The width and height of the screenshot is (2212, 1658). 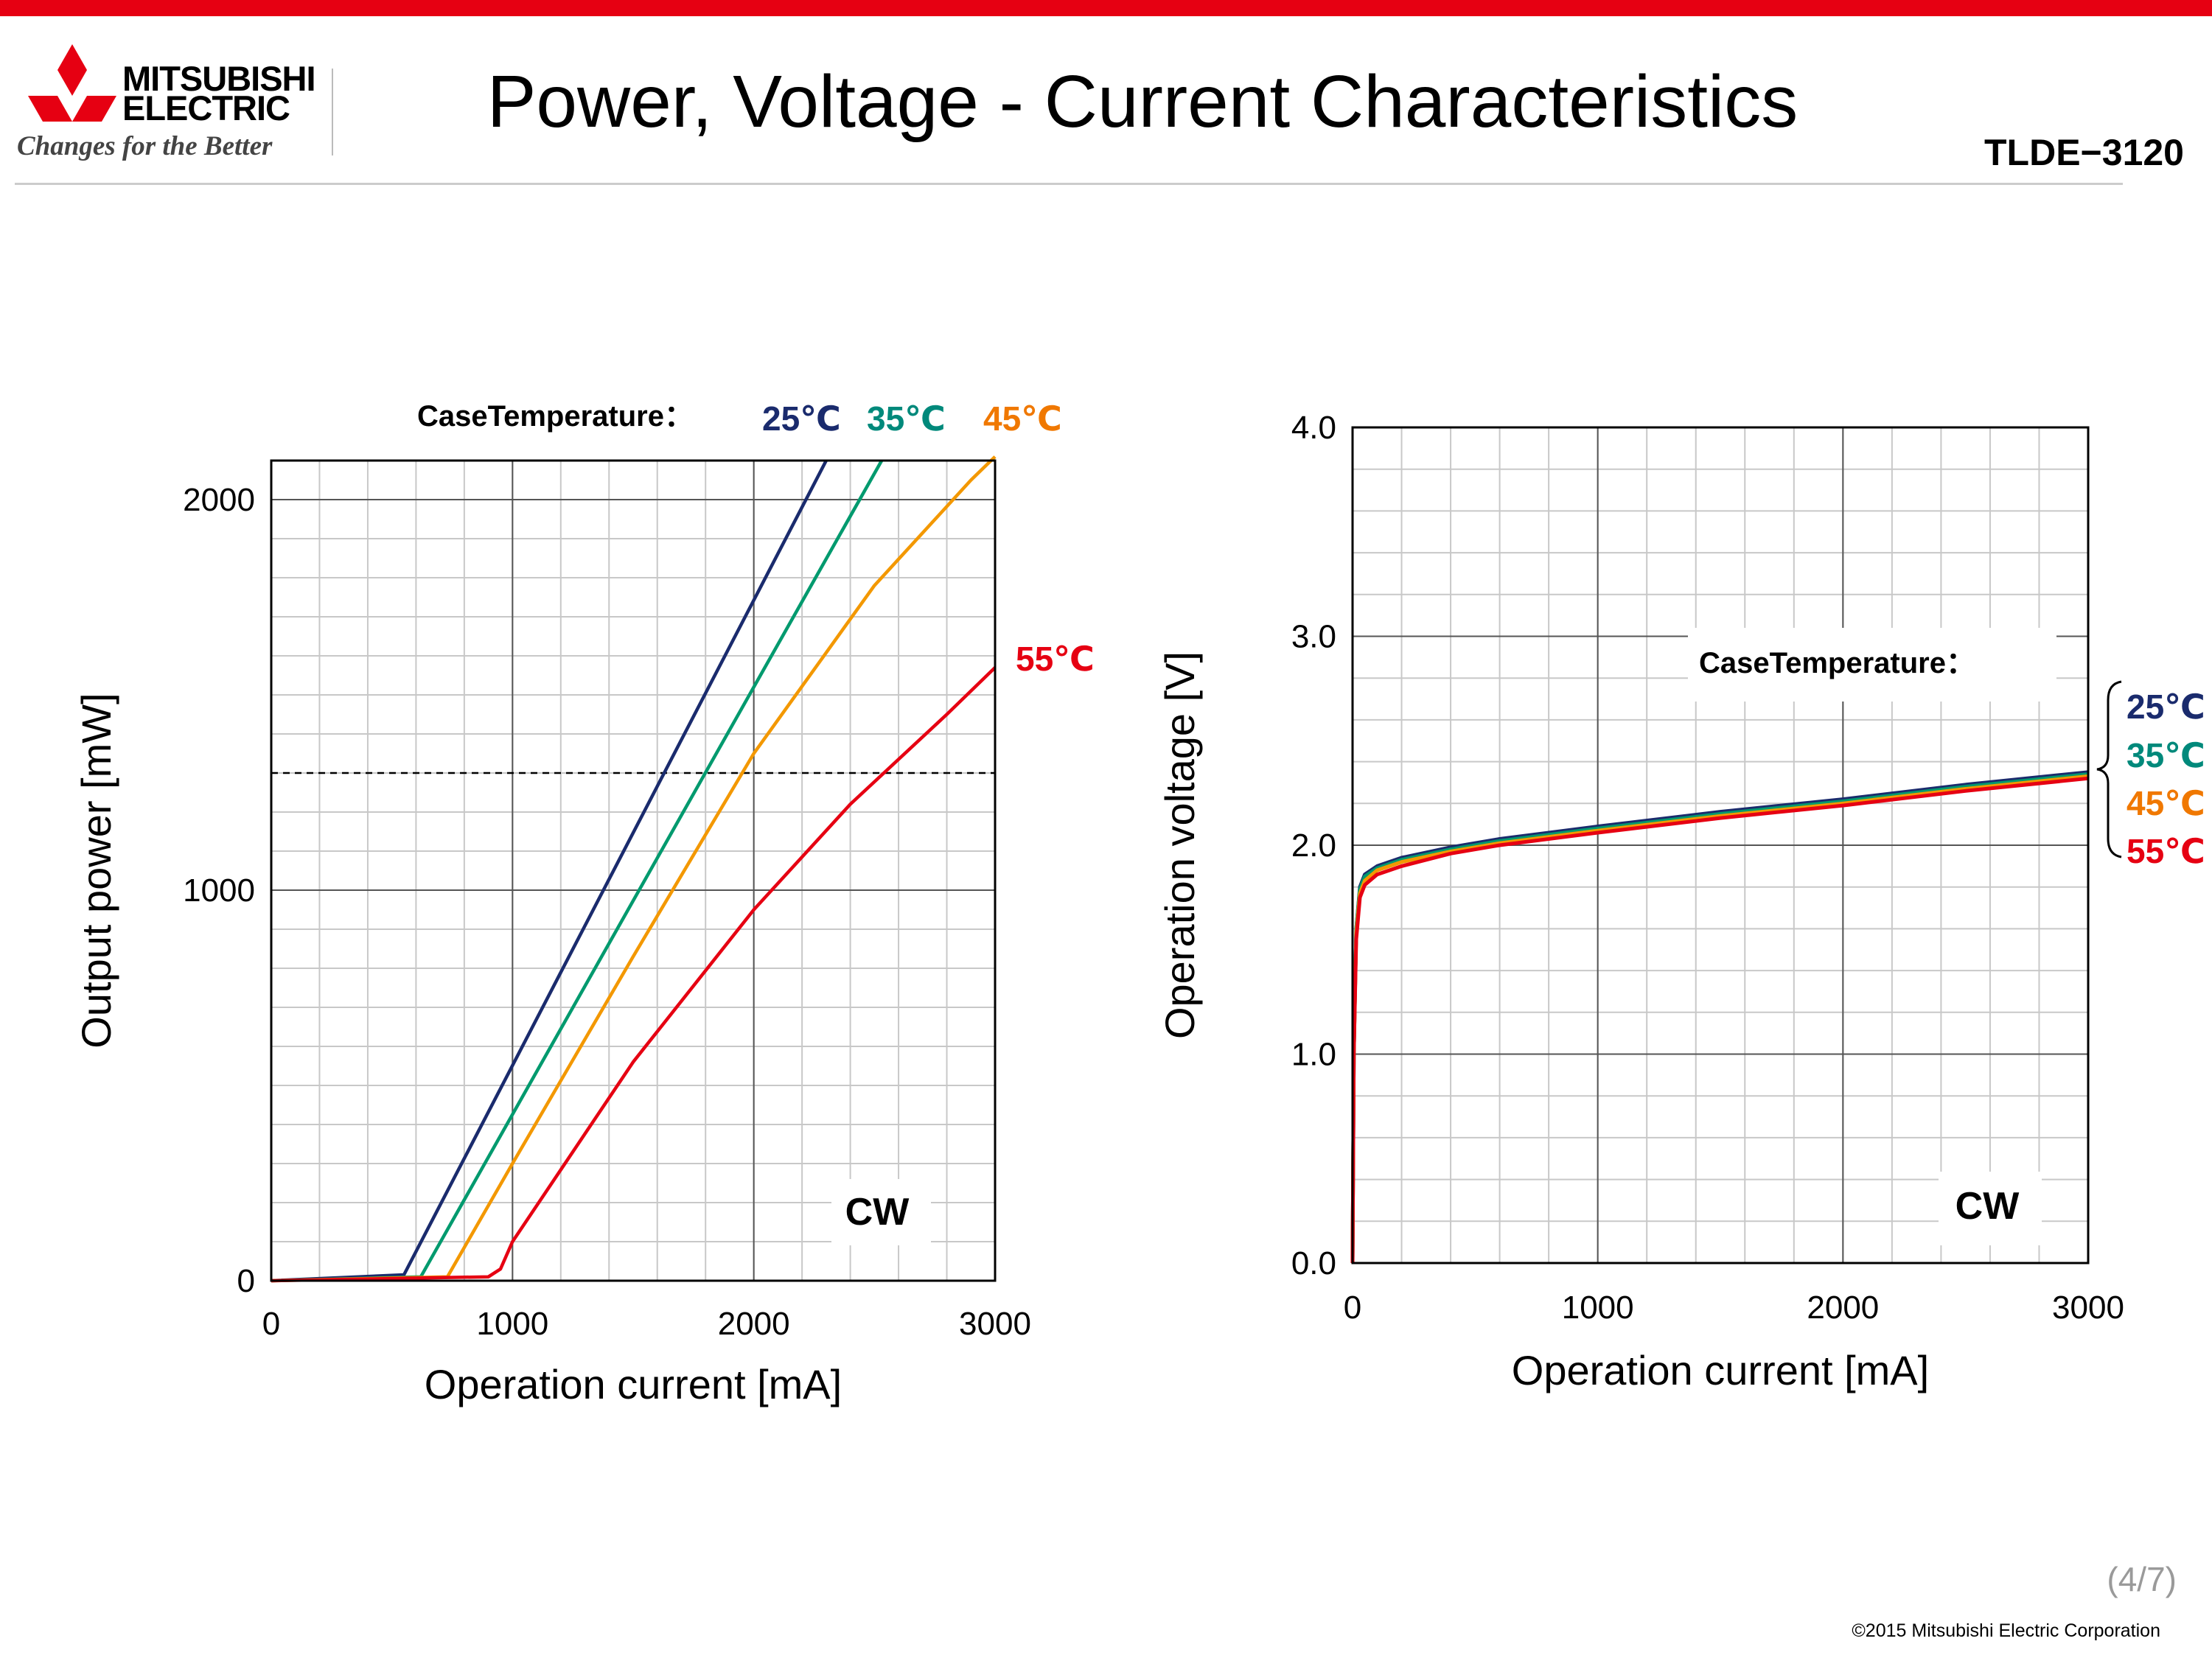 I want to click on y-tick-label: 1.0, so click(x=1313, y=1055).